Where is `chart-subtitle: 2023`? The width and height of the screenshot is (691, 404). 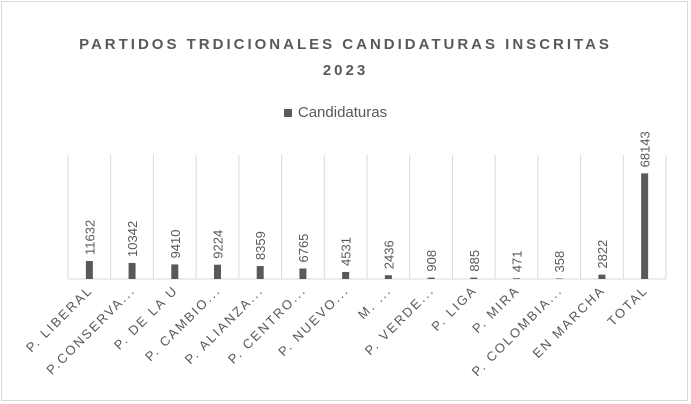
chart-subtitle: 2023 is located at coordinates (345, 70).